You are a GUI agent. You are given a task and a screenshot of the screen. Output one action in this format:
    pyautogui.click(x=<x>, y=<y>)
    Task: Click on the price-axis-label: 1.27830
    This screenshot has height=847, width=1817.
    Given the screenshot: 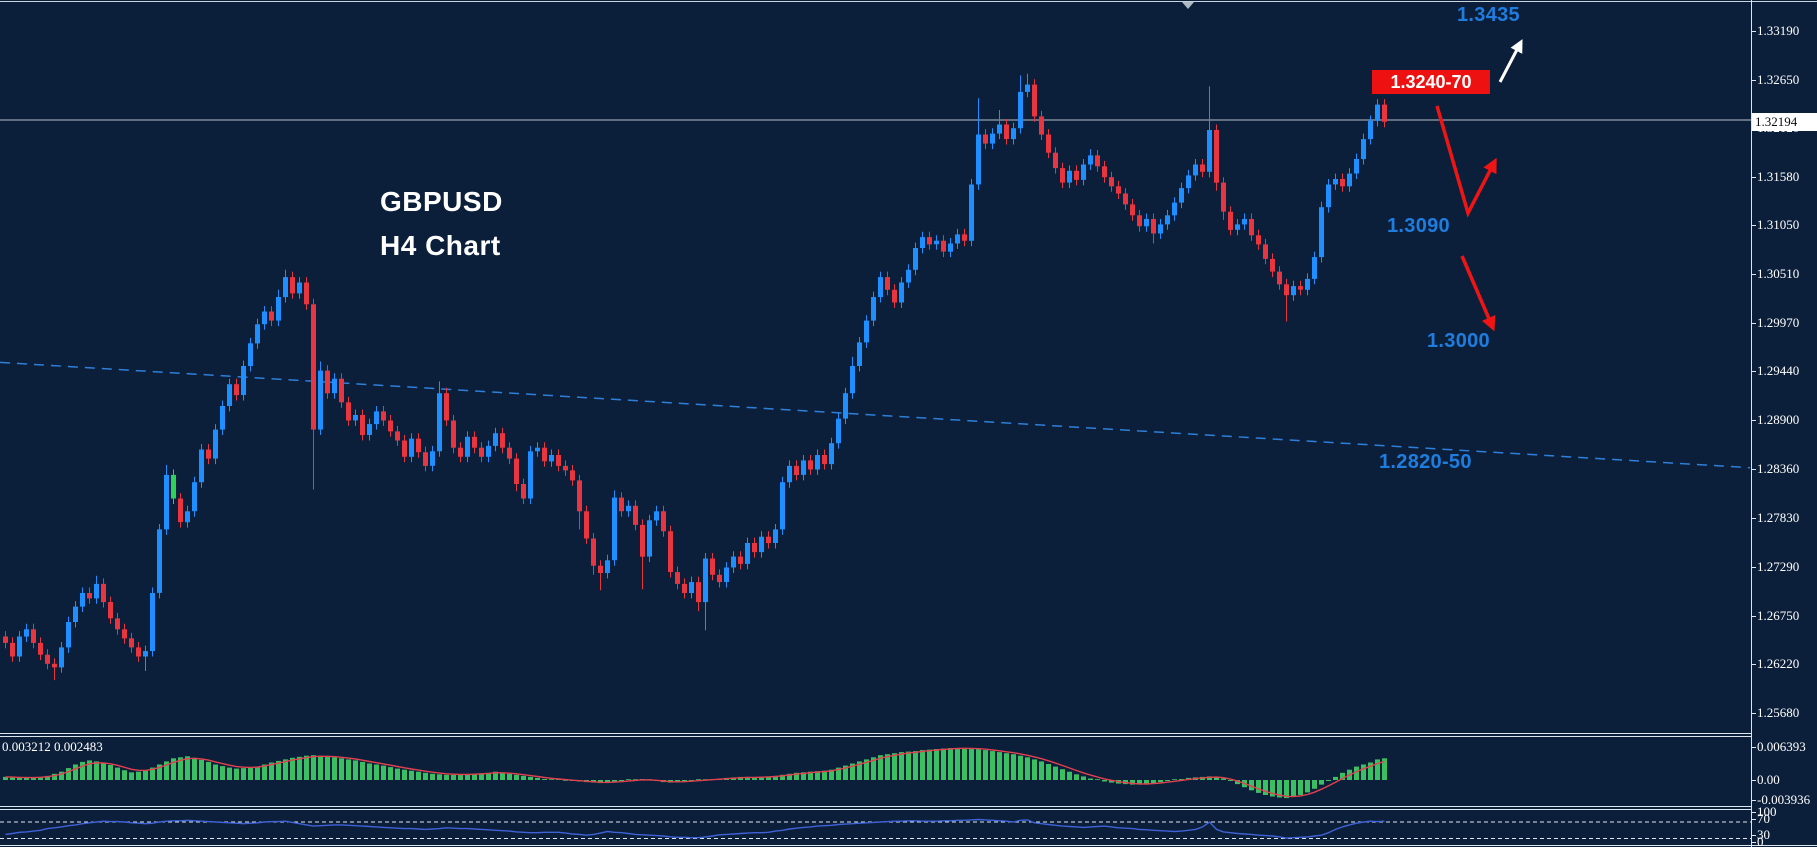 What is the action you would take?
    pyautogui.click(x=1778, y=517)
    